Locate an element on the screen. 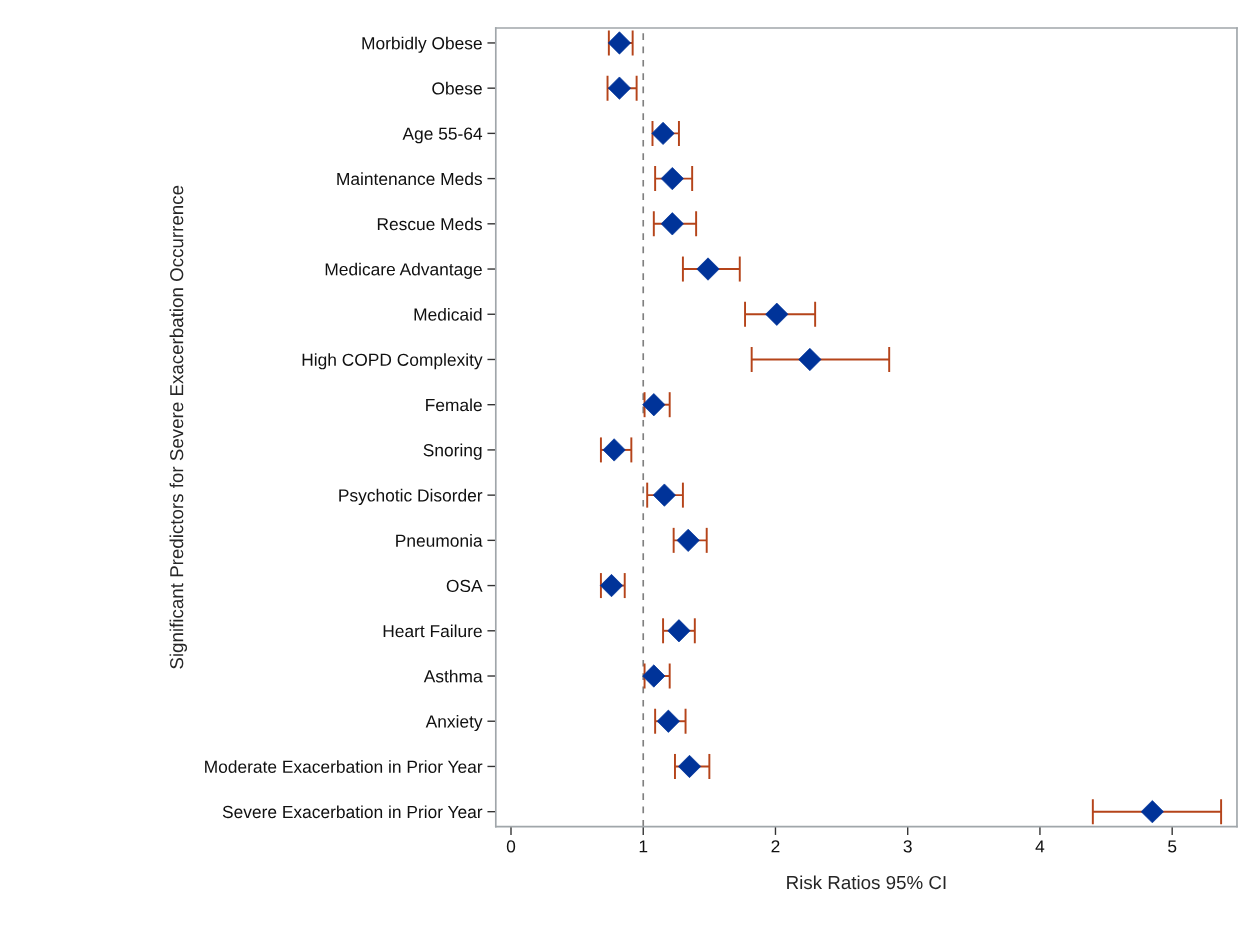 The height and width of the screenshot is (934, 1252). y-tick-label: Age 55-64 is located at coordinates (442, 135).